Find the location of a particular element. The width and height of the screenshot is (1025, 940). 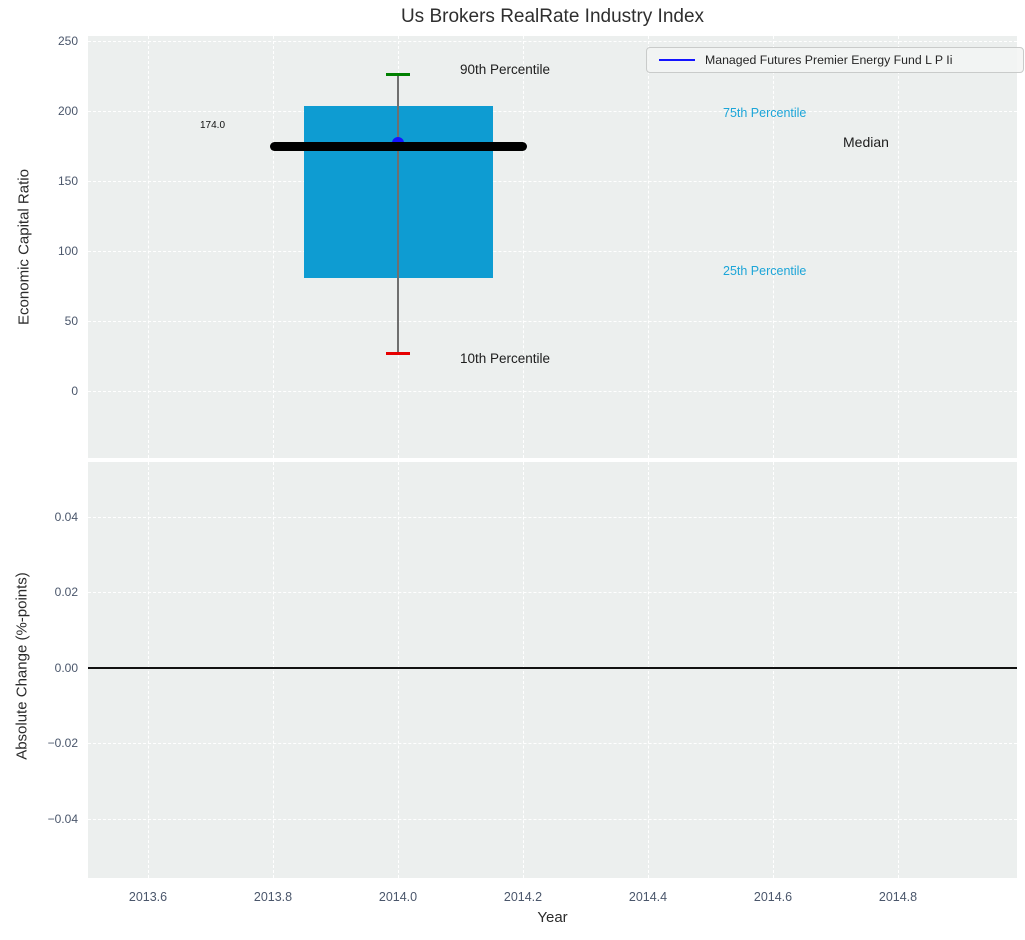

boxplot-median-line is located at coordinates (398, 146).